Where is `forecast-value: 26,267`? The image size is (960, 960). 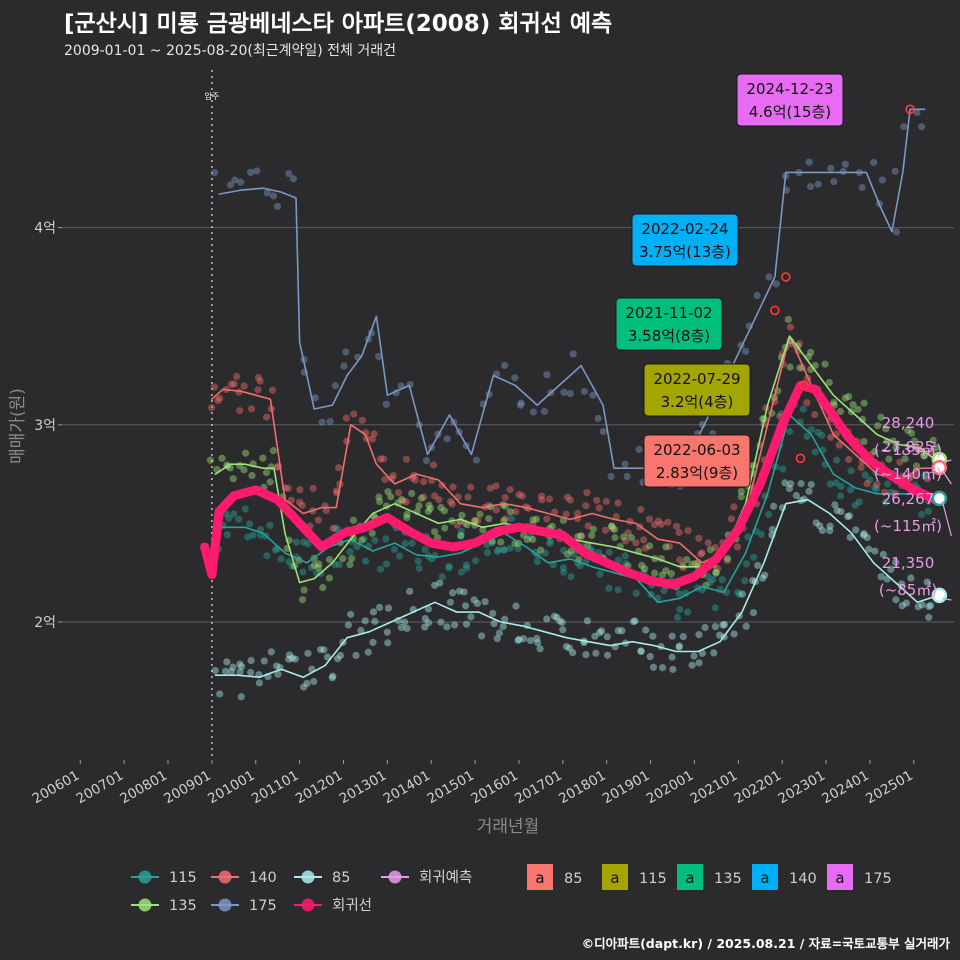
forecast-value: 26,267 is located at coordinates (908, 499).